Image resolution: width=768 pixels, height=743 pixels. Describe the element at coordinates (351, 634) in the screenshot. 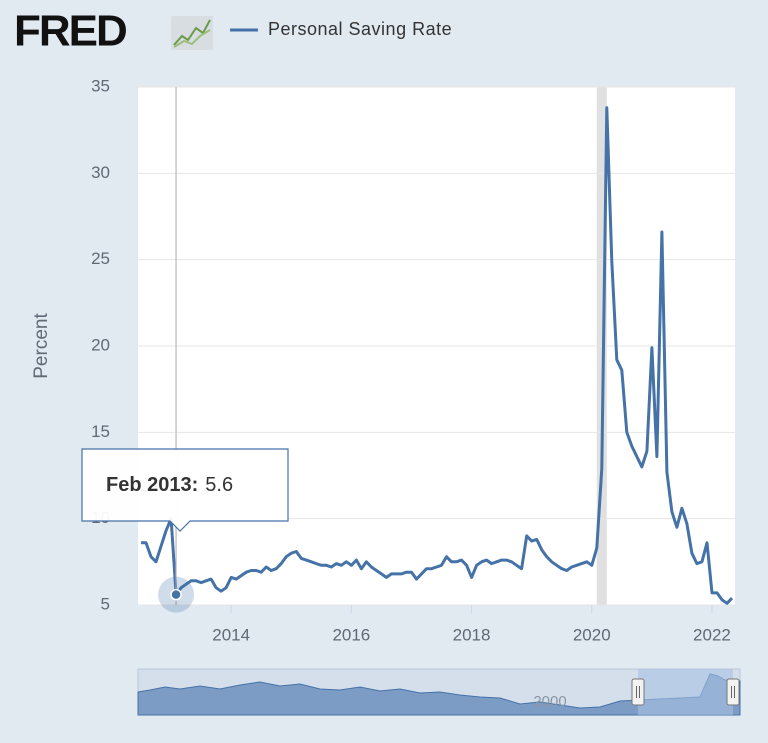

I see `x-tick-label: 2016` at that location.